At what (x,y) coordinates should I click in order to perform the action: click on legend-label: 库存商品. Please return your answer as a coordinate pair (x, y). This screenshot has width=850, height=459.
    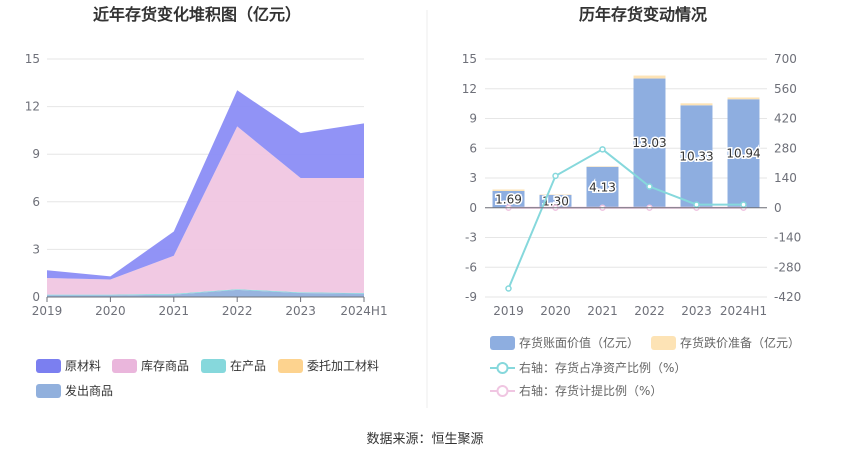
    Looking at the image, I should click on (165, 365).